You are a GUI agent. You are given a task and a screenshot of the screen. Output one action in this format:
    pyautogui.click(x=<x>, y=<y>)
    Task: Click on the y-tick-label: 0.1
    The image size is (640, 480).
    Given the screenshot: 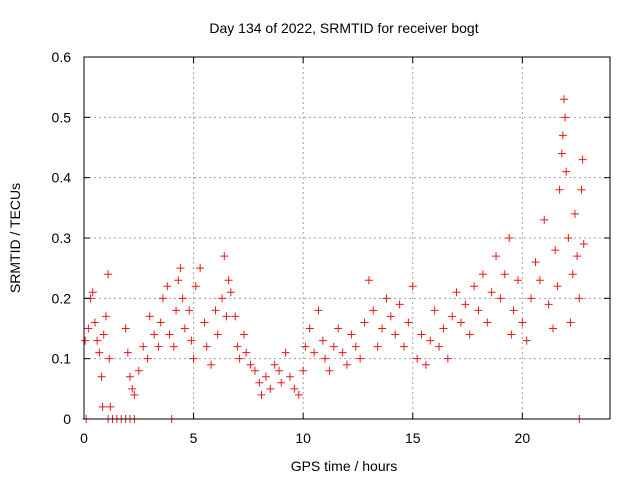 What is the action you would take?
    pyautogui.click(x=62, y=359)
    